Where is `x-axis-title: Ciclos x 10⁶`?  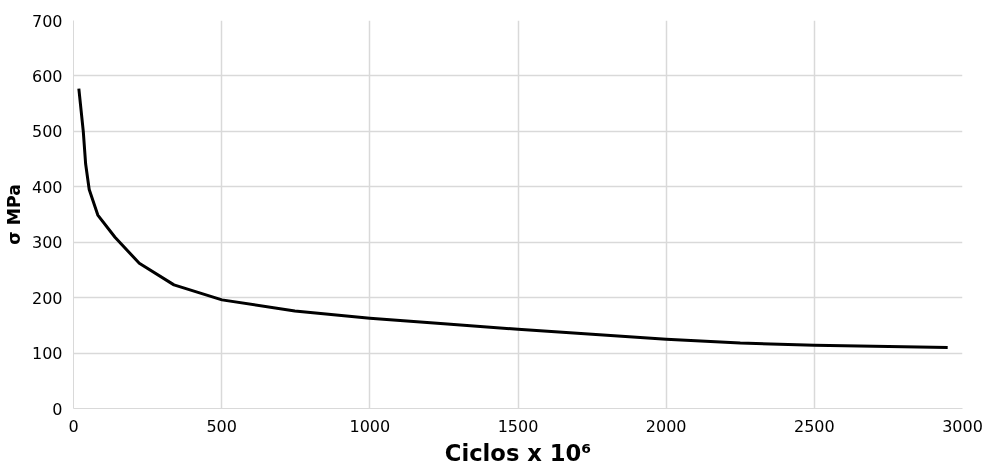
x-axis-title: Ciclos x 10⁶ is located at coordinates (518, 452).